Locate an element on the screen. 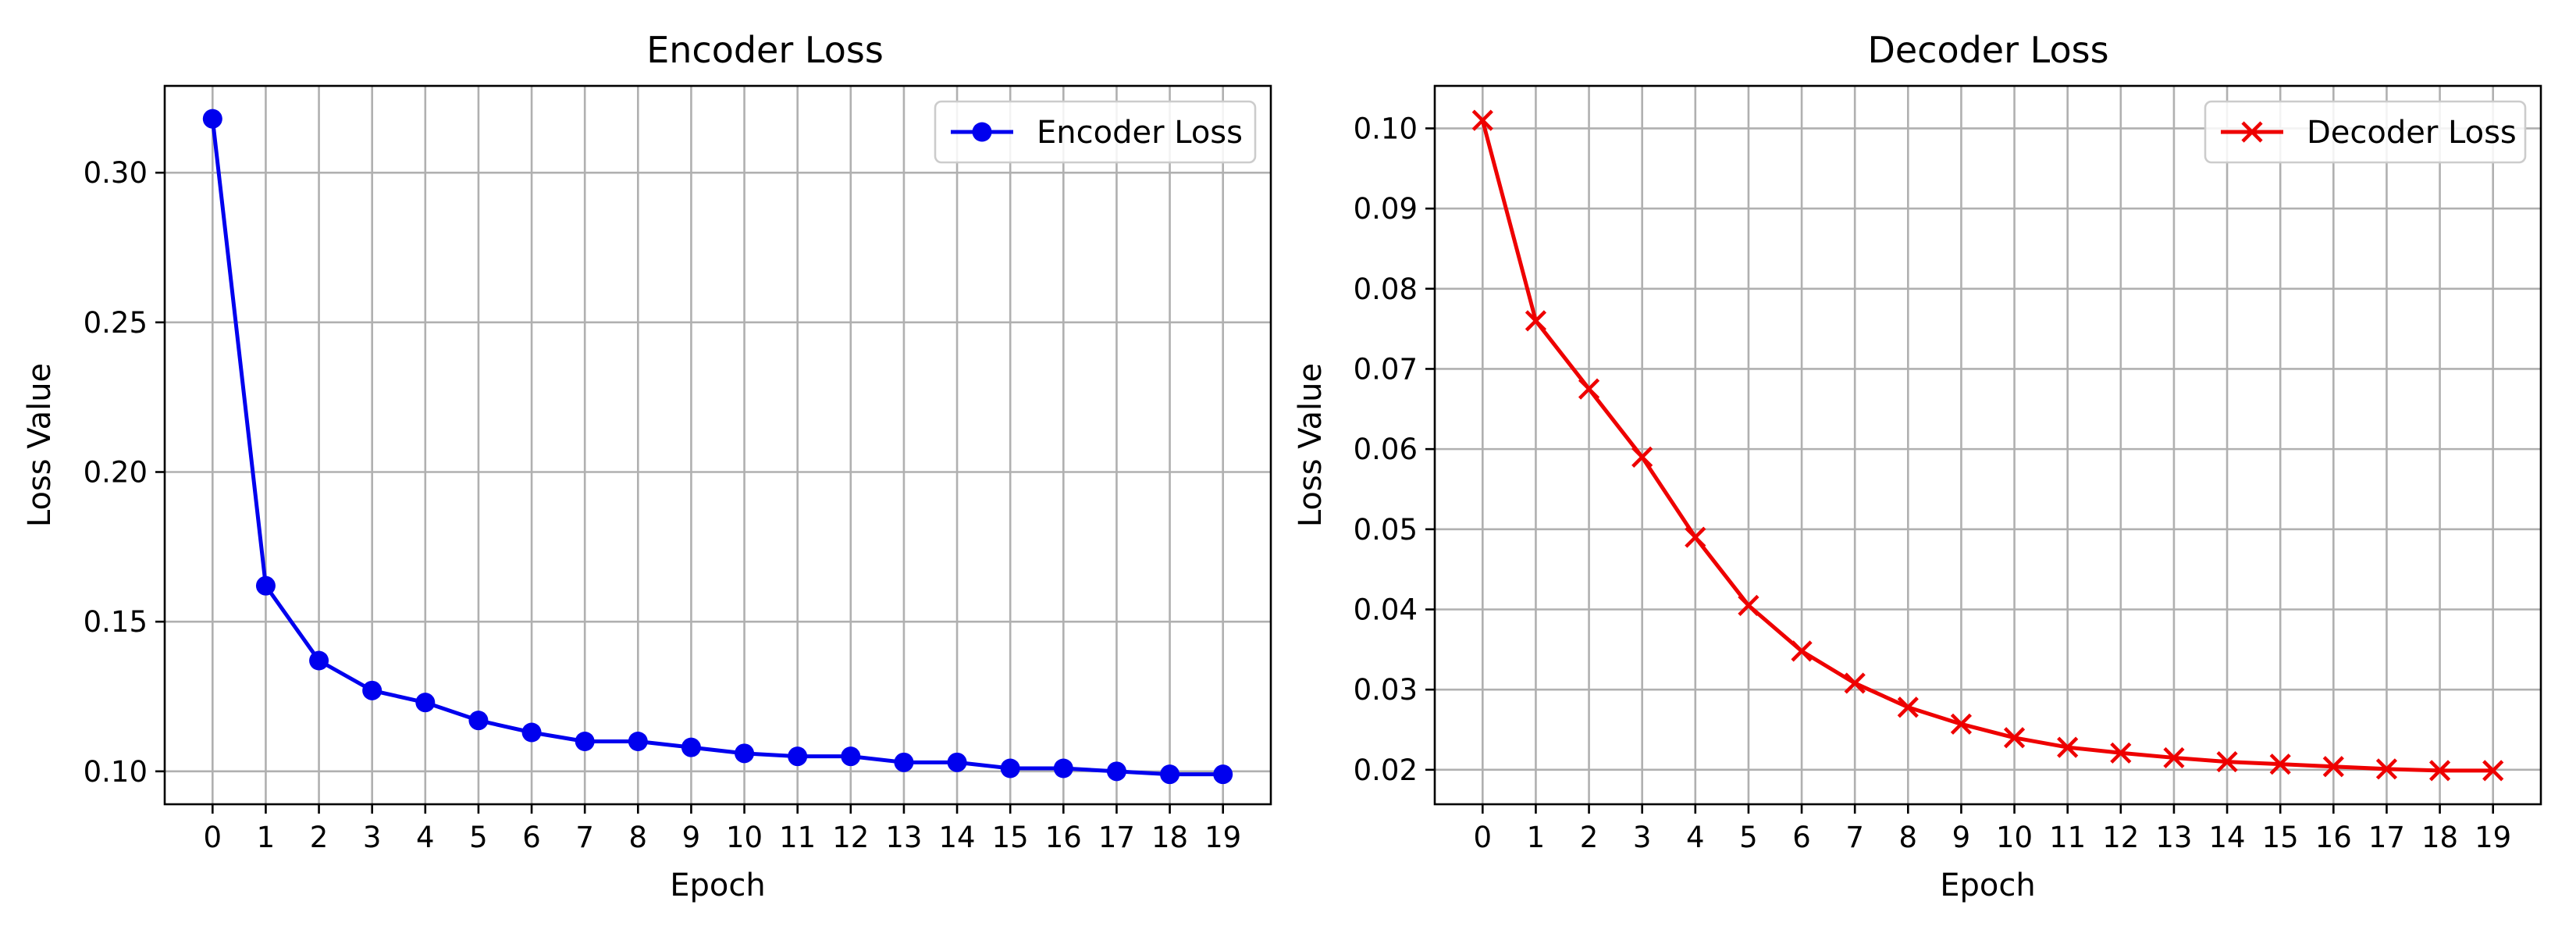 Image resolution: width=2576 pixels, height=937 pixels. y-tick-label: 0.15 is located at coordinates (116, 622).